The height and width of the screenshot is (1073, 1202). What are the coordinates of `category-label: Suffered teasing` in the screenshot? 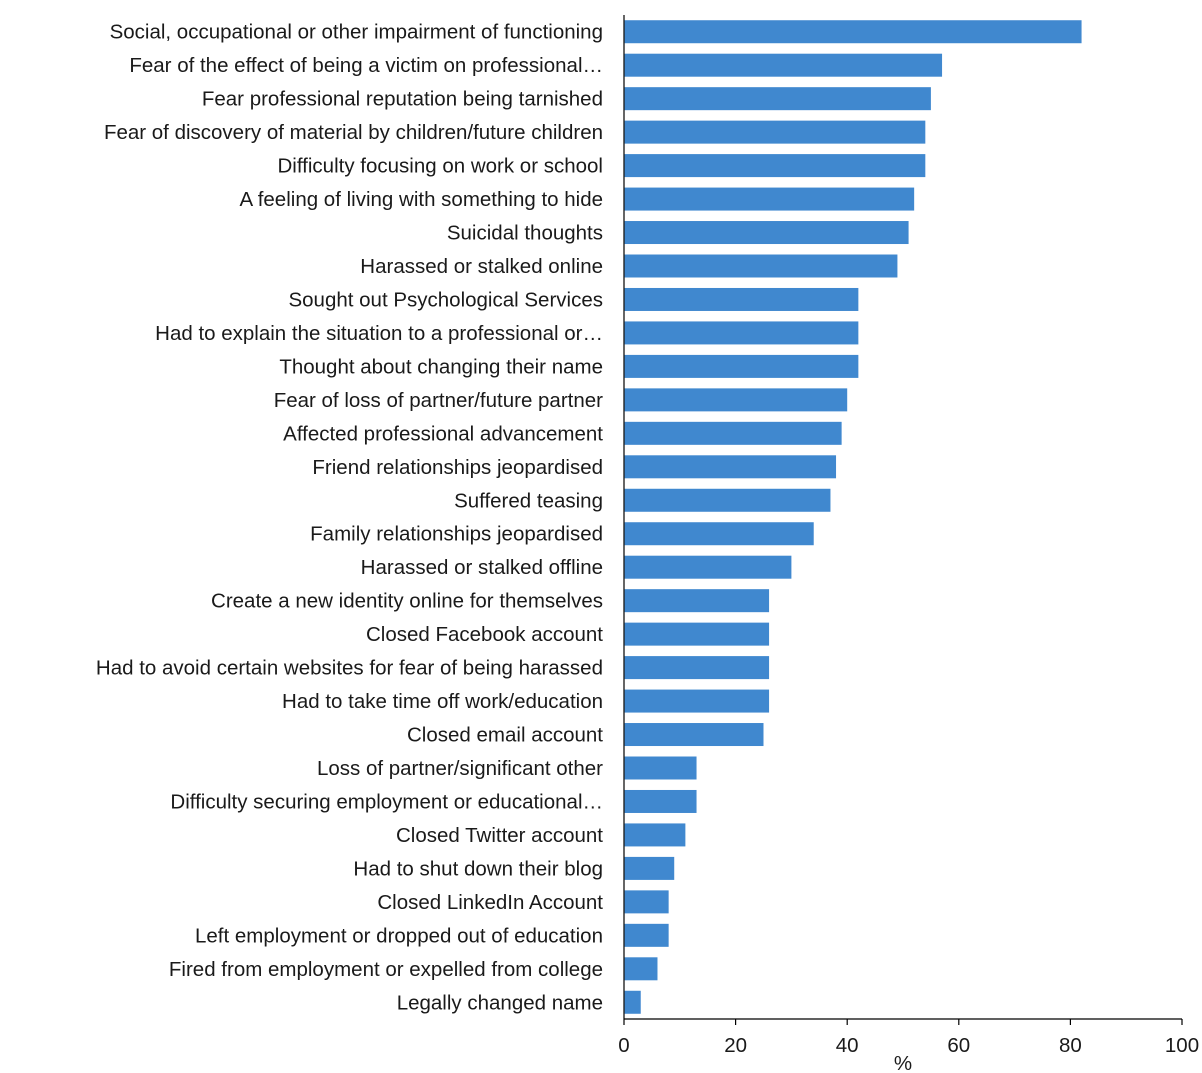 It's located at (528, 500).